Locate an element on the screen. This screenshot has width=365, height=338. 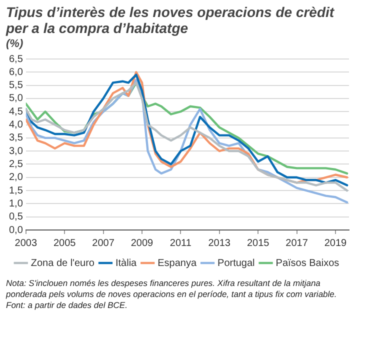
x-tick-label: 2019 is located at coordinates (336, 243).